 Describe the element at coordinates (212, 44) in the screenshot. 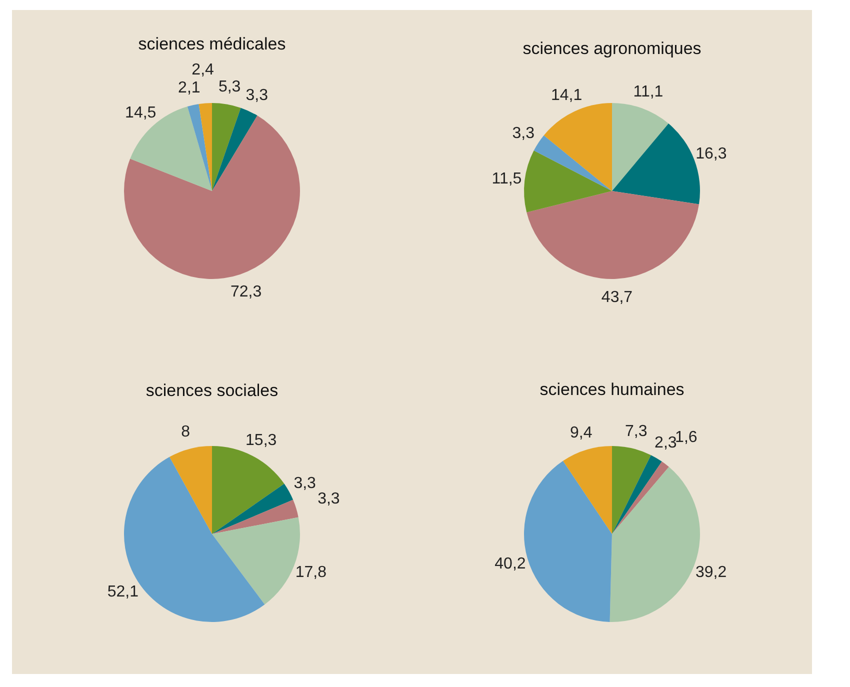

I see `chart-title: sciences médicales` at that location.